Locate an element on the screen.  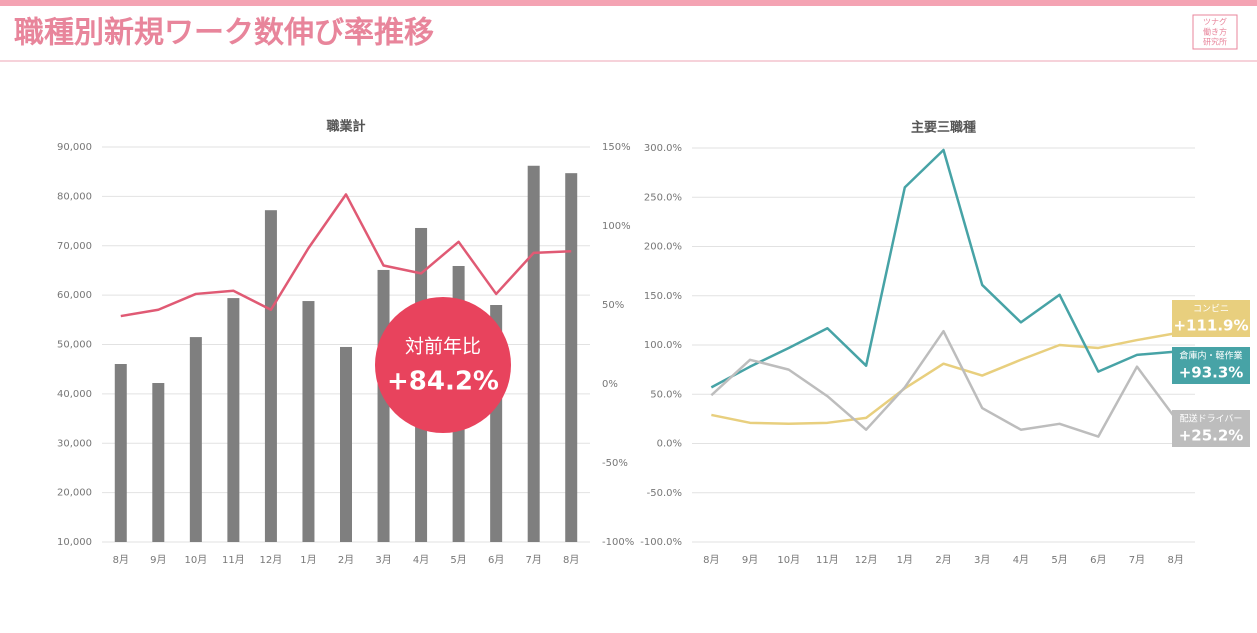
logo-text: 研究所 is located at coordinates (1215, 42).